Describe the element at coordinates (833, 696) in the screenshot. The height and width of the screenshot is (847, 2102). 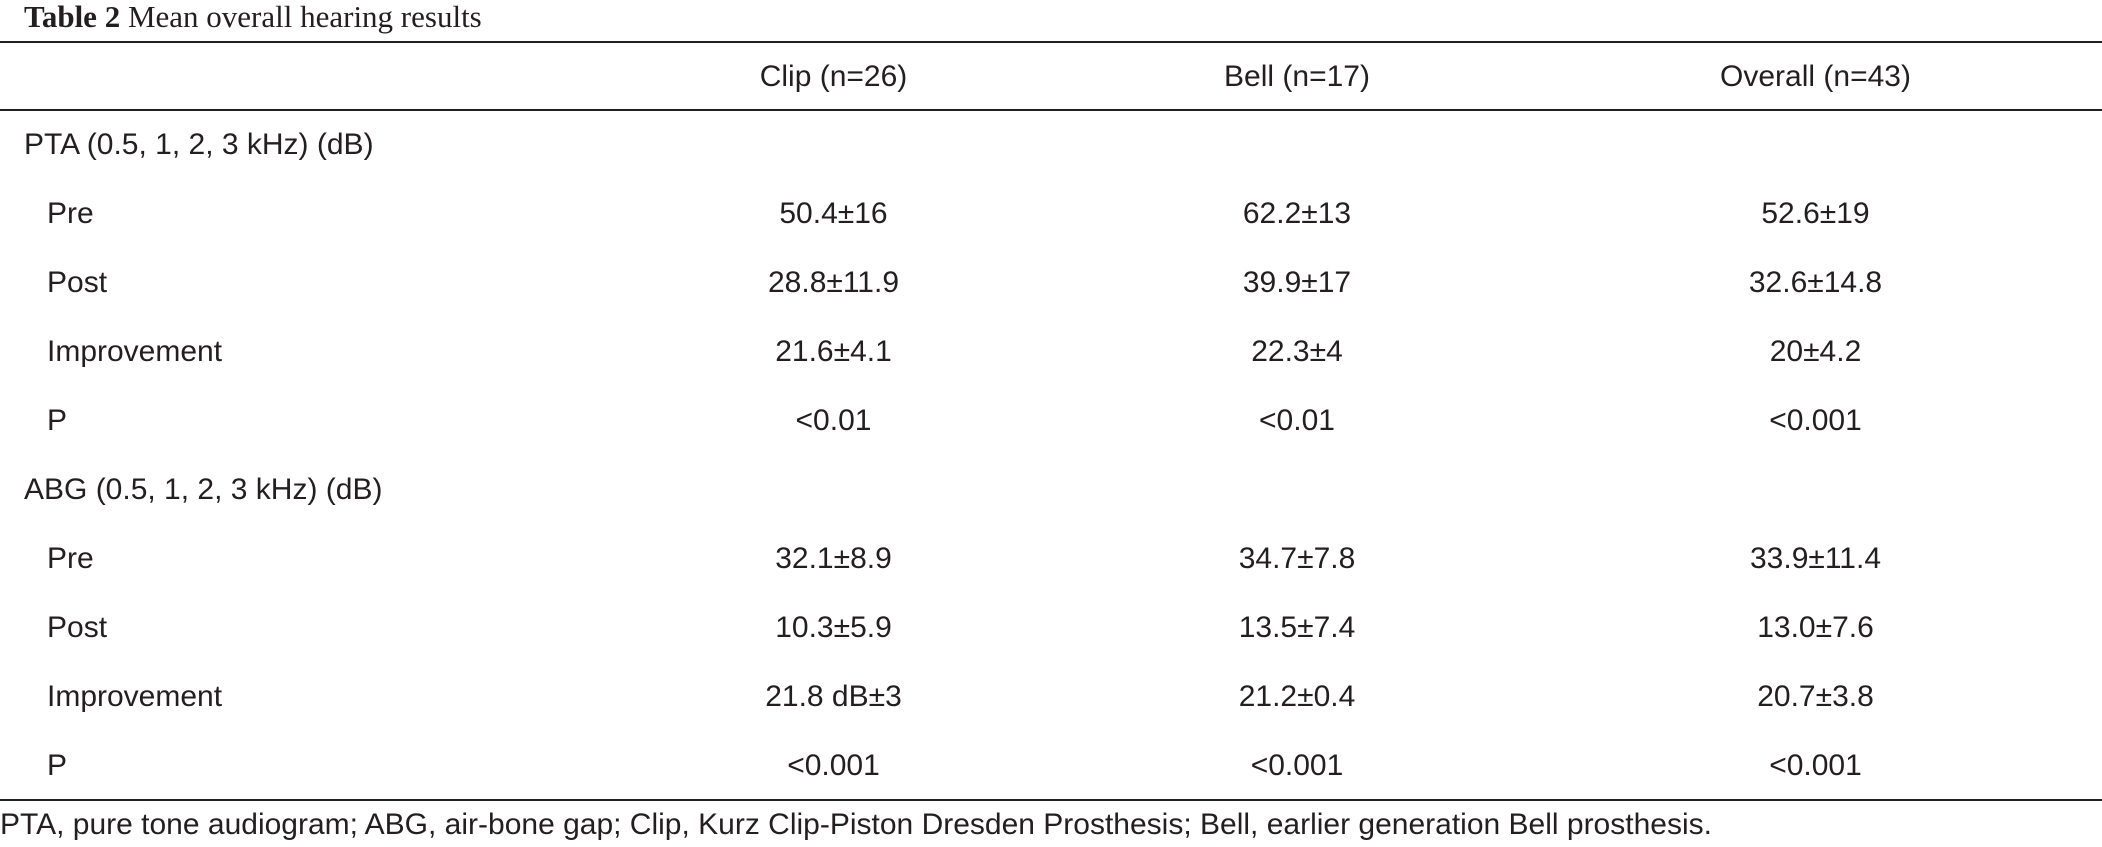
I see `clip-value: 21.8 dB±3` at that location.